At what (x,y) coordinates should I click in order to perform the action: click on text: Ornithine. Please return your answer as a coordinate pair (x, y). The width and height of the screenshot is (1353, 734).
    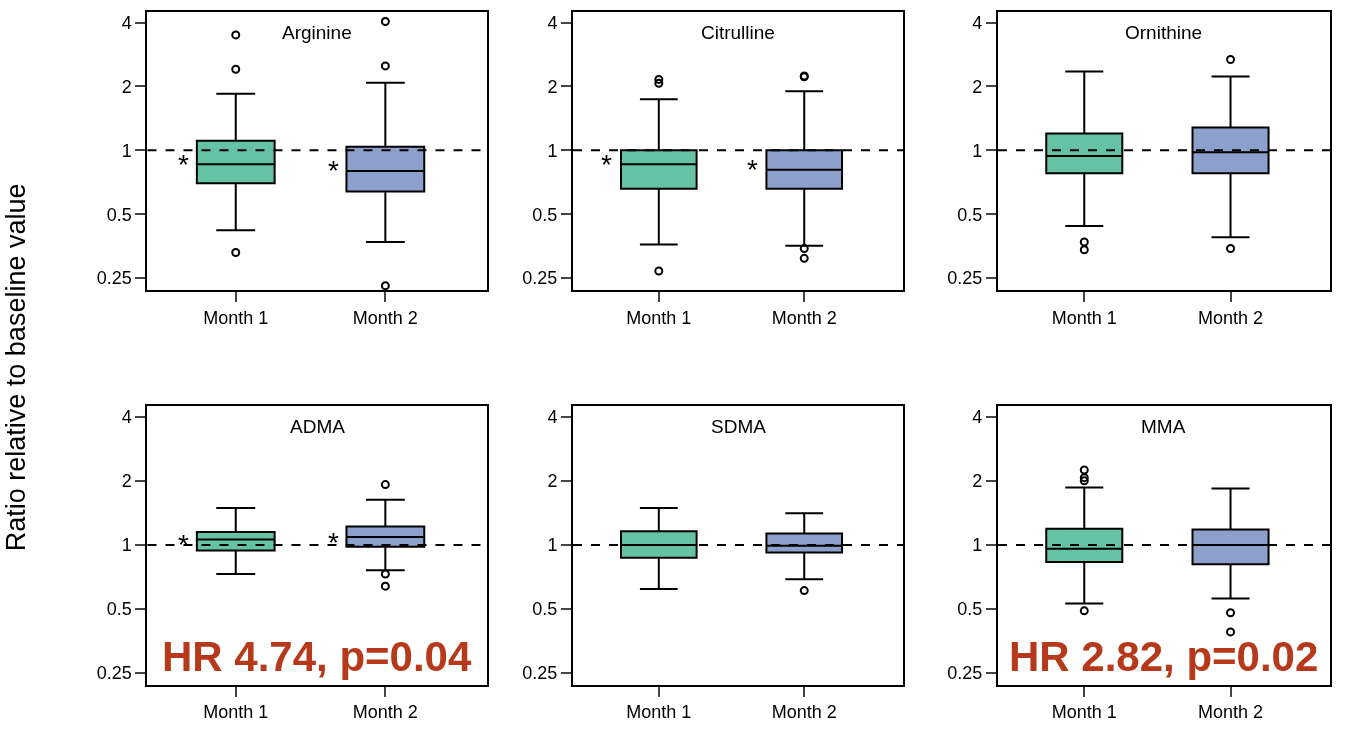
    Looking at the image, I should click on (1164, 32).